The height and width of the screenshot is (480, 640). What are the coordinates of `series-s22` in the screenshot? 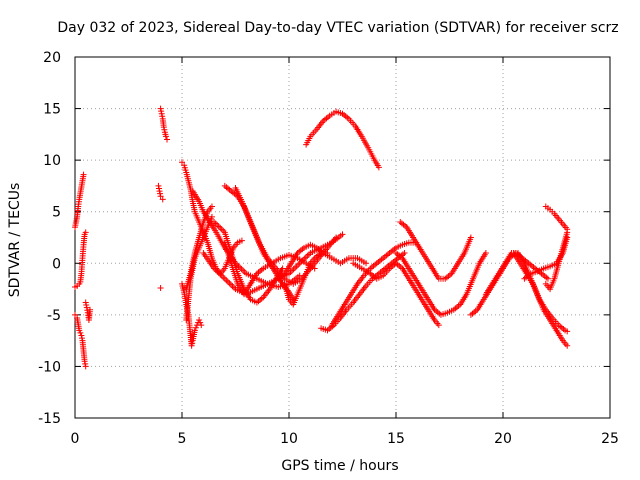 It's located at (373, 284).